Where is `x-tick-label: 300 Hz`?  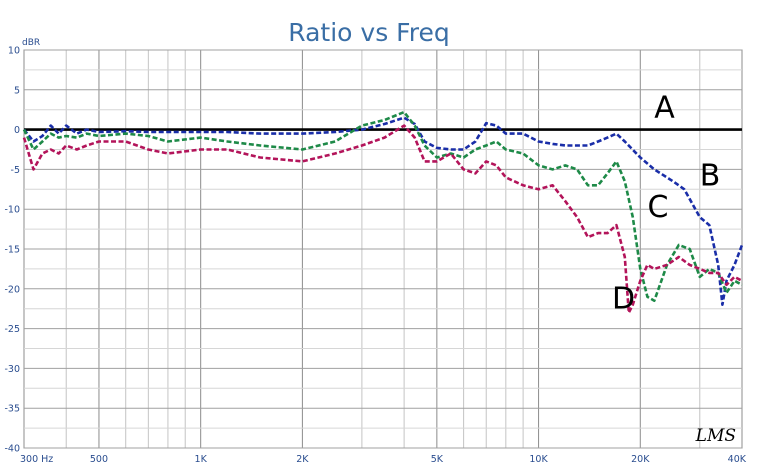 x-tick-label: 300 Hz is located at coordinates (36, 459).